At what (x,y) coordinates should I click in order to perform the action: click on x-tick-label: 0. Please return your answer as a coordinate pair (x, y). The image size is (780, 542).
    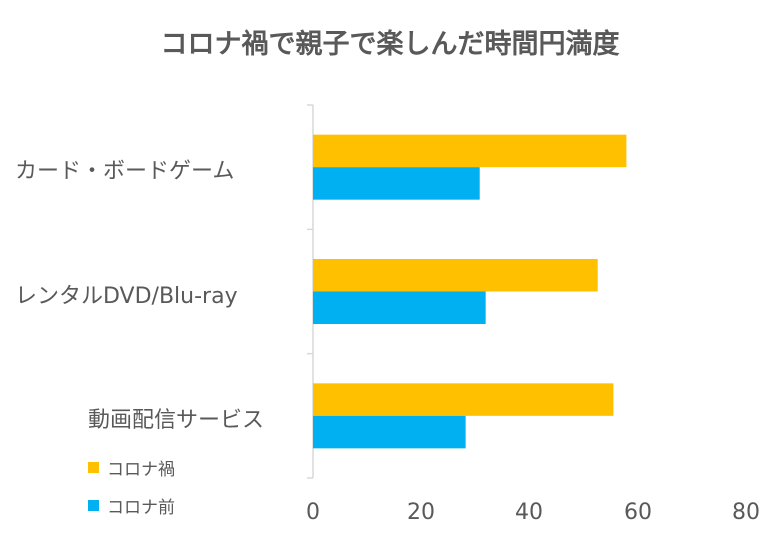
    Looking at the image, I should click on (313, 512).